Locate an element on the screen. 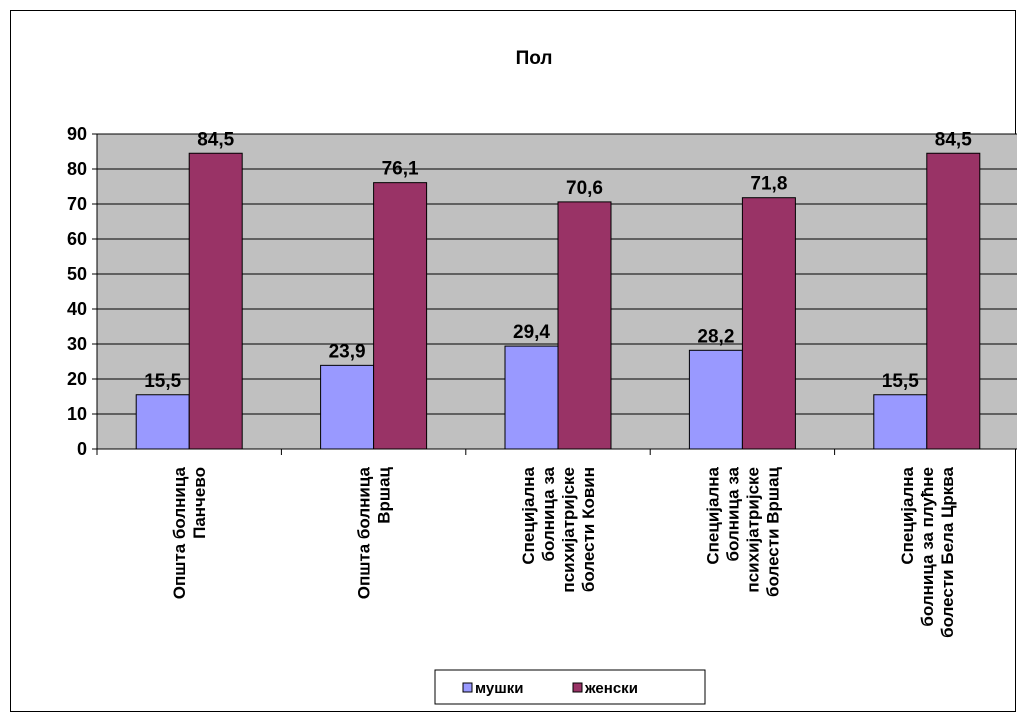  y-tick-label: 50 is located at coordinates (77, 274).